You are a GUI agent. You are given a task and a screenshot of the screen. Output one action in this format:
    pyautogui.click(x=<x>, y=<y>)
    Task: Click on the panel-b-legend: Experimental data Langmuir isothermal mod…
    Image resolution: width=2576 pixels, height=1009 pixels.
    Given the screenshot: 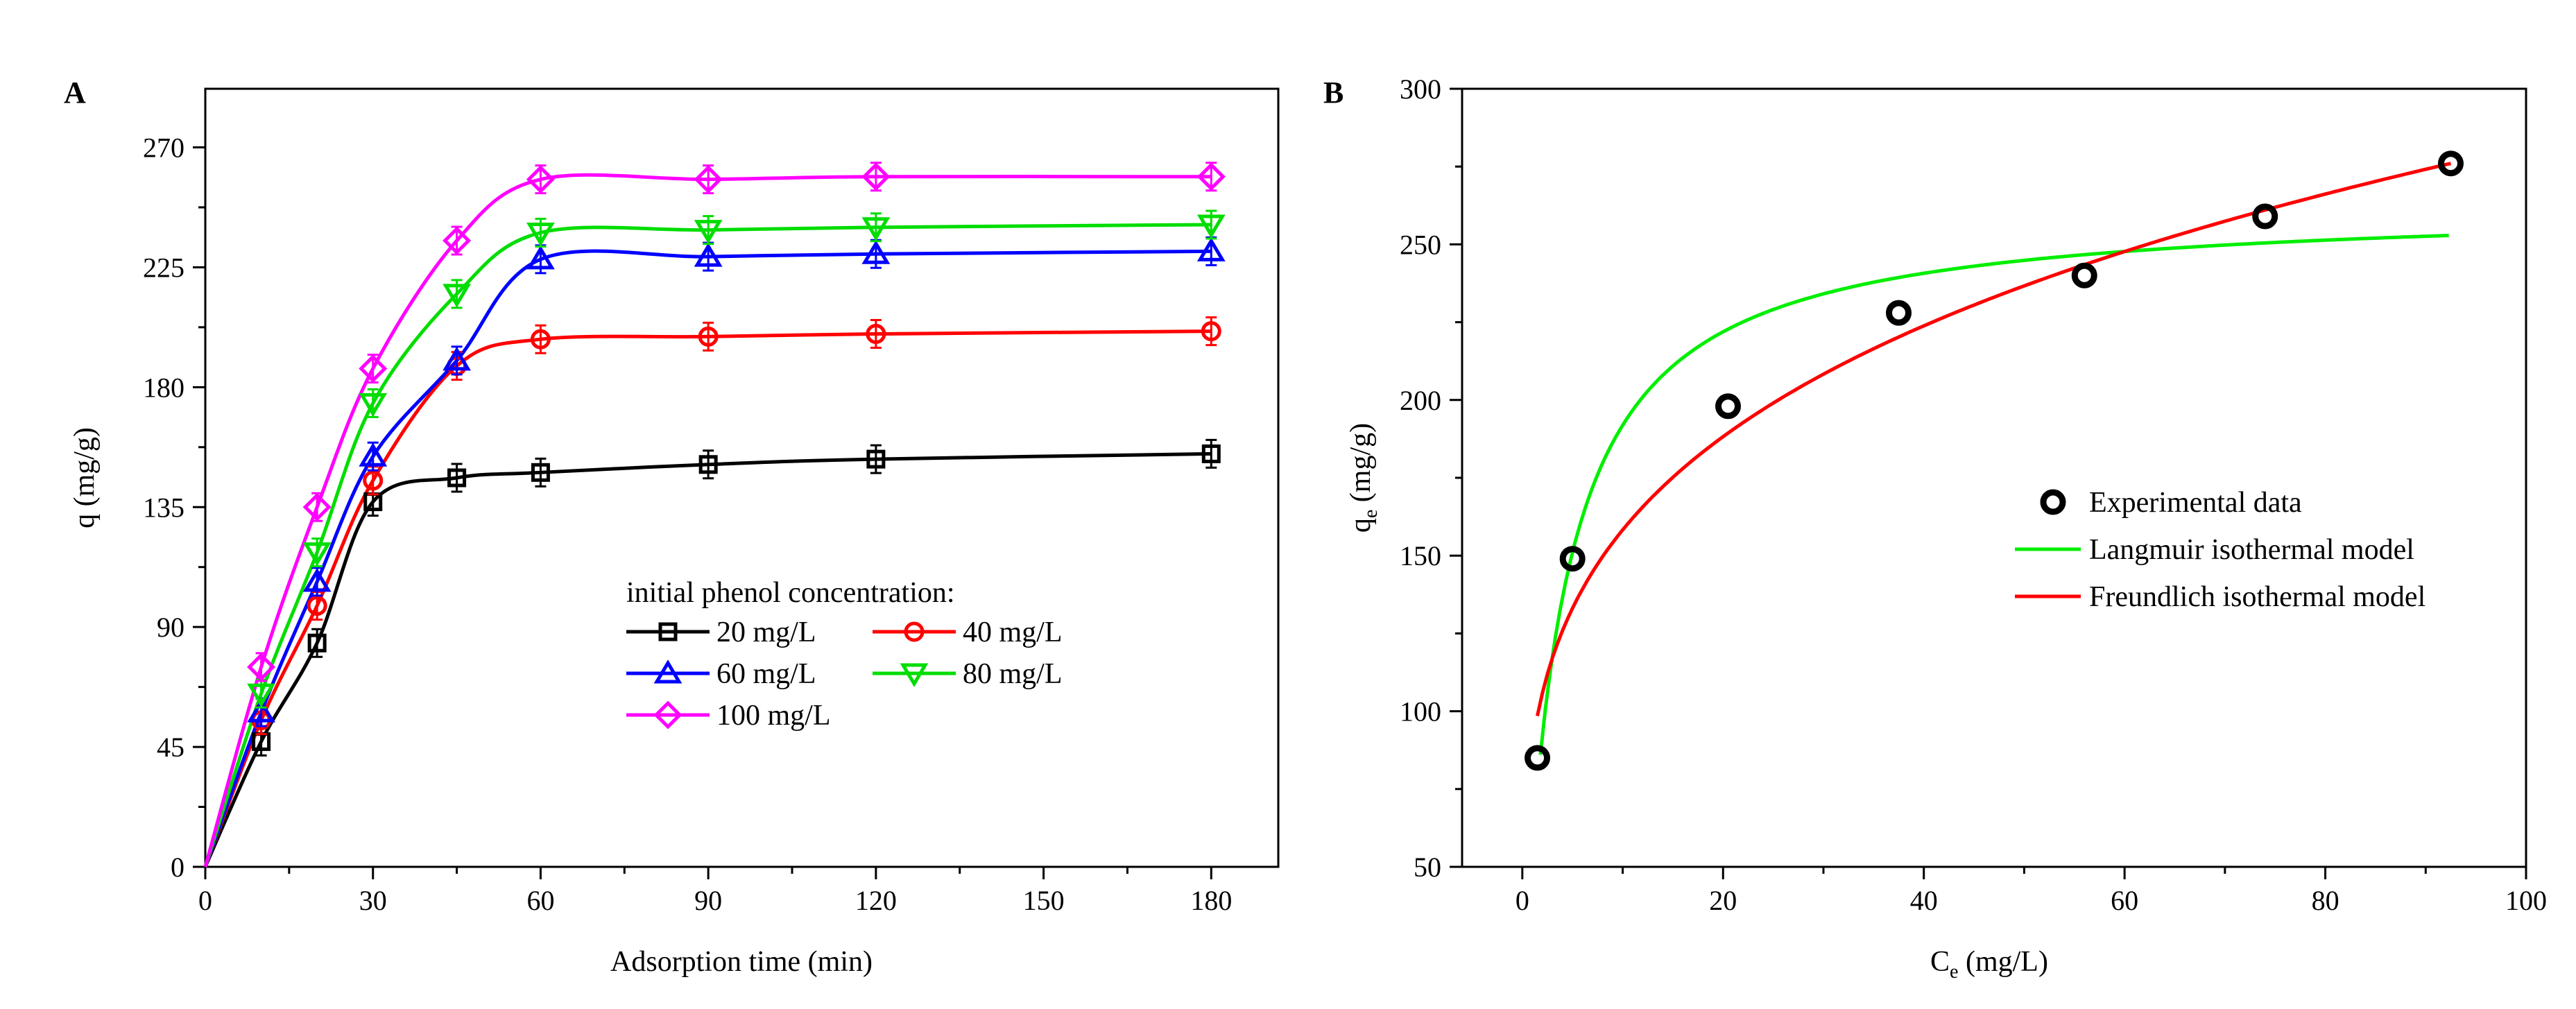 What is the action you would take?
    pyautogui.click(x=2220, y=550)
    